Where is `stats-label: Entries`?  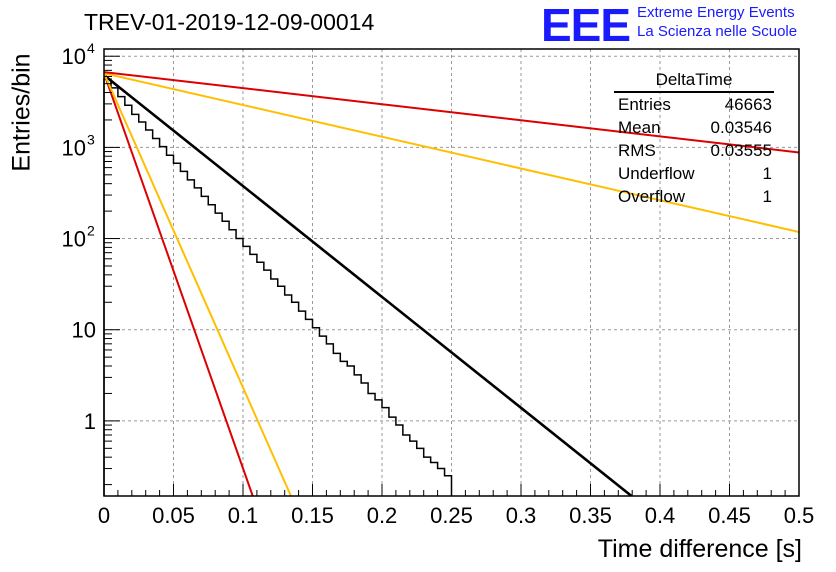
stats-label: Entries is located at coordinates (644, 104).